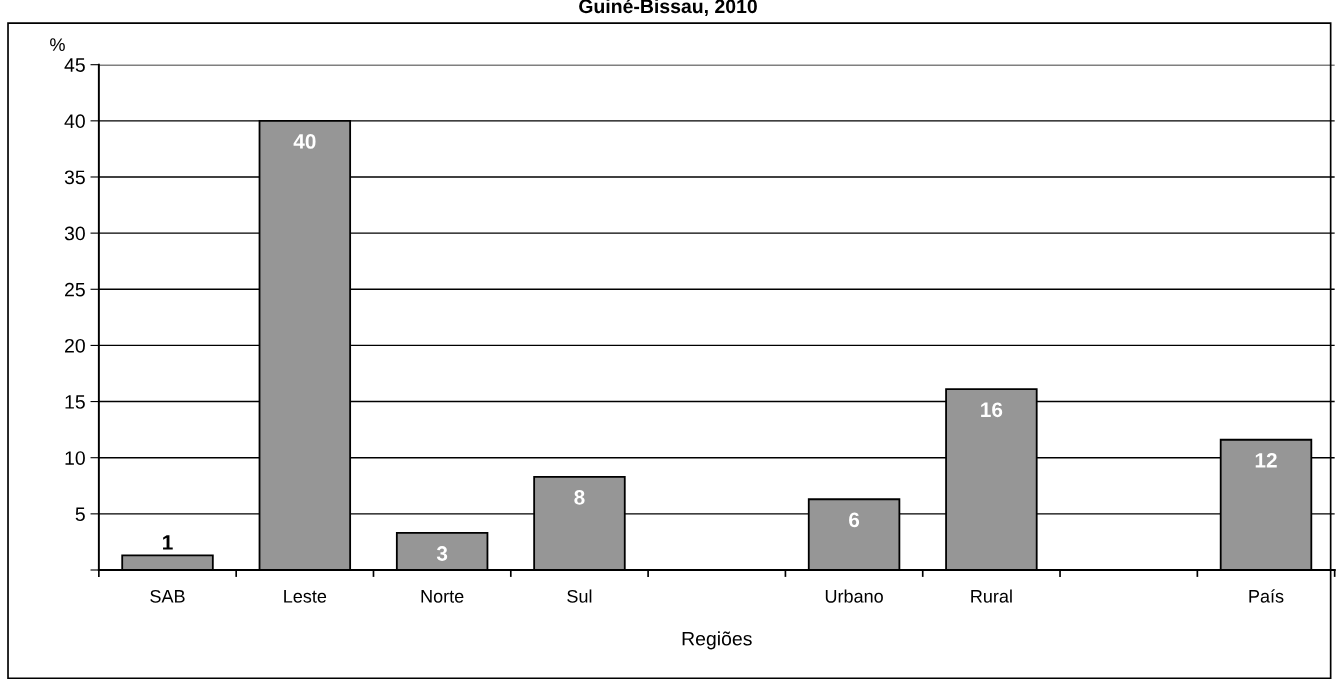  Describe the element at coordinates (75, 289) in the screenshot. I see `y-tick-label: 25` at that location.